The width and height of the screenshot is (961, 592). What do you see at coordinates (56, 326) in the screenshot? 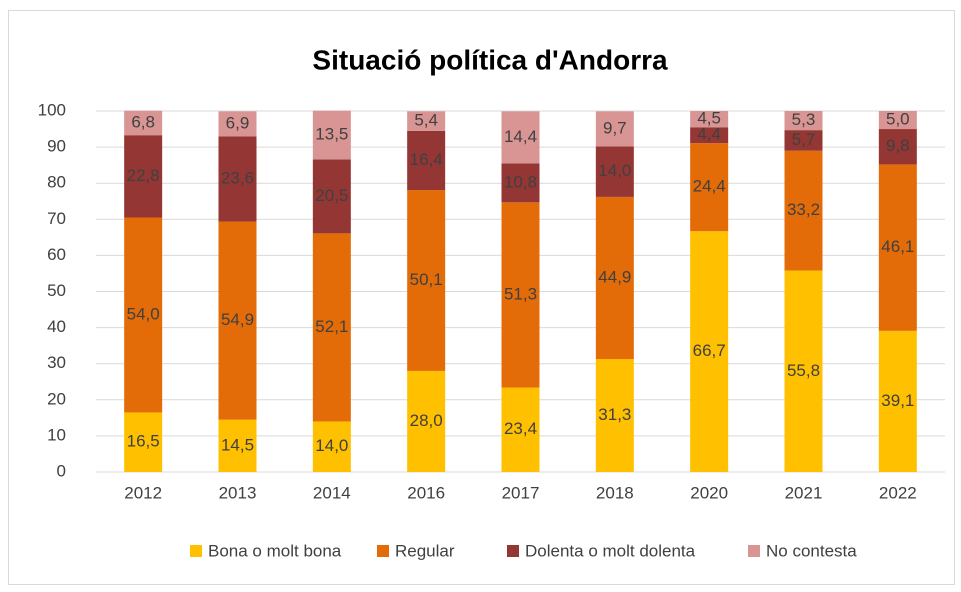
I see `y-tick-label: 40` at bounding box center [56, 326].